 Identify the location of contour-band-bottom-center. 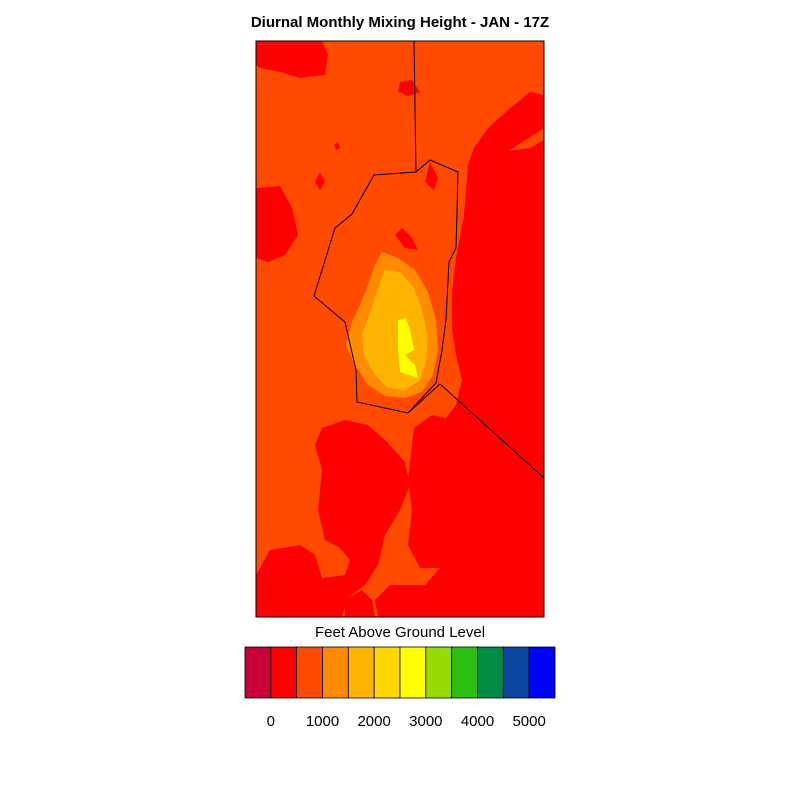
(360, 603).